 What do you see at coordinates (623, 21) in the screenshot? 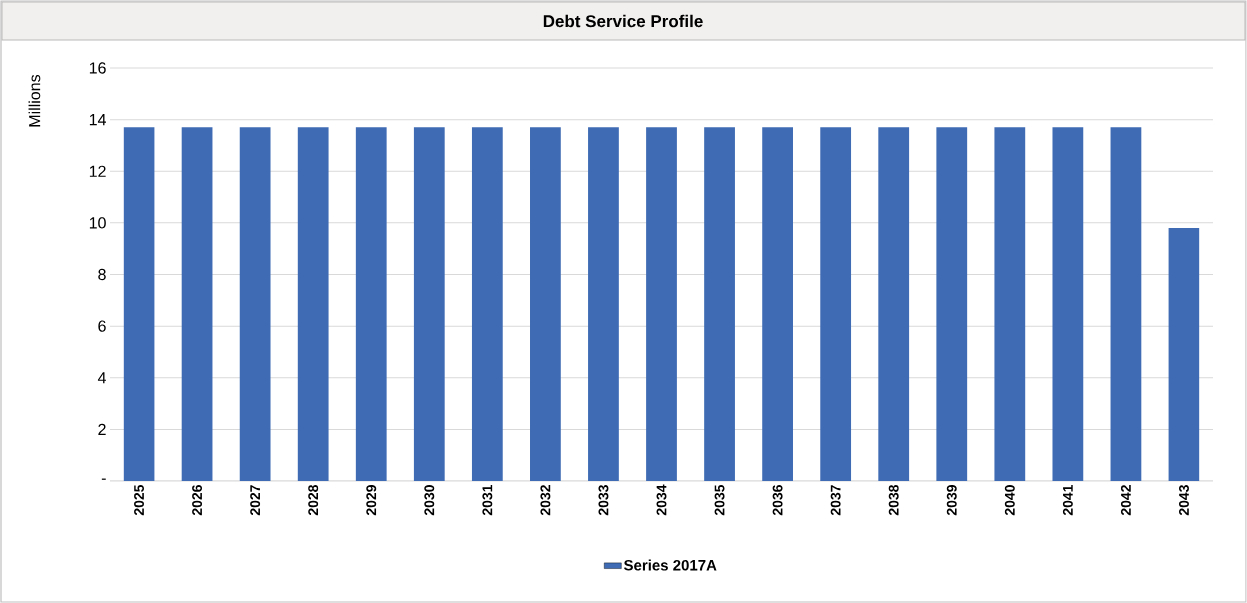
I see `chart-title: Debt Service Profile` at bounding box center [623, 21].